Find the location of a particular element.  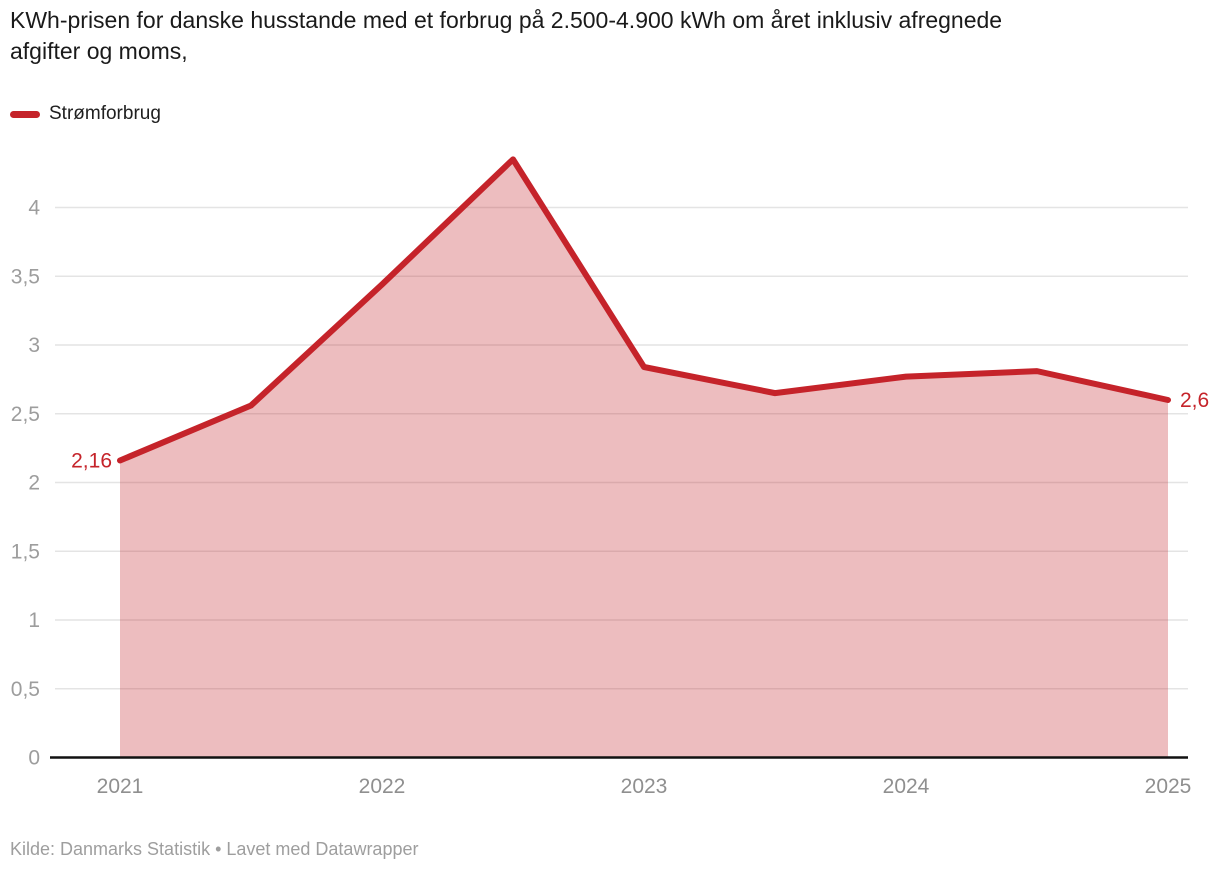

y-axis-tick-label: 1 is located at coordinates (34, 620).